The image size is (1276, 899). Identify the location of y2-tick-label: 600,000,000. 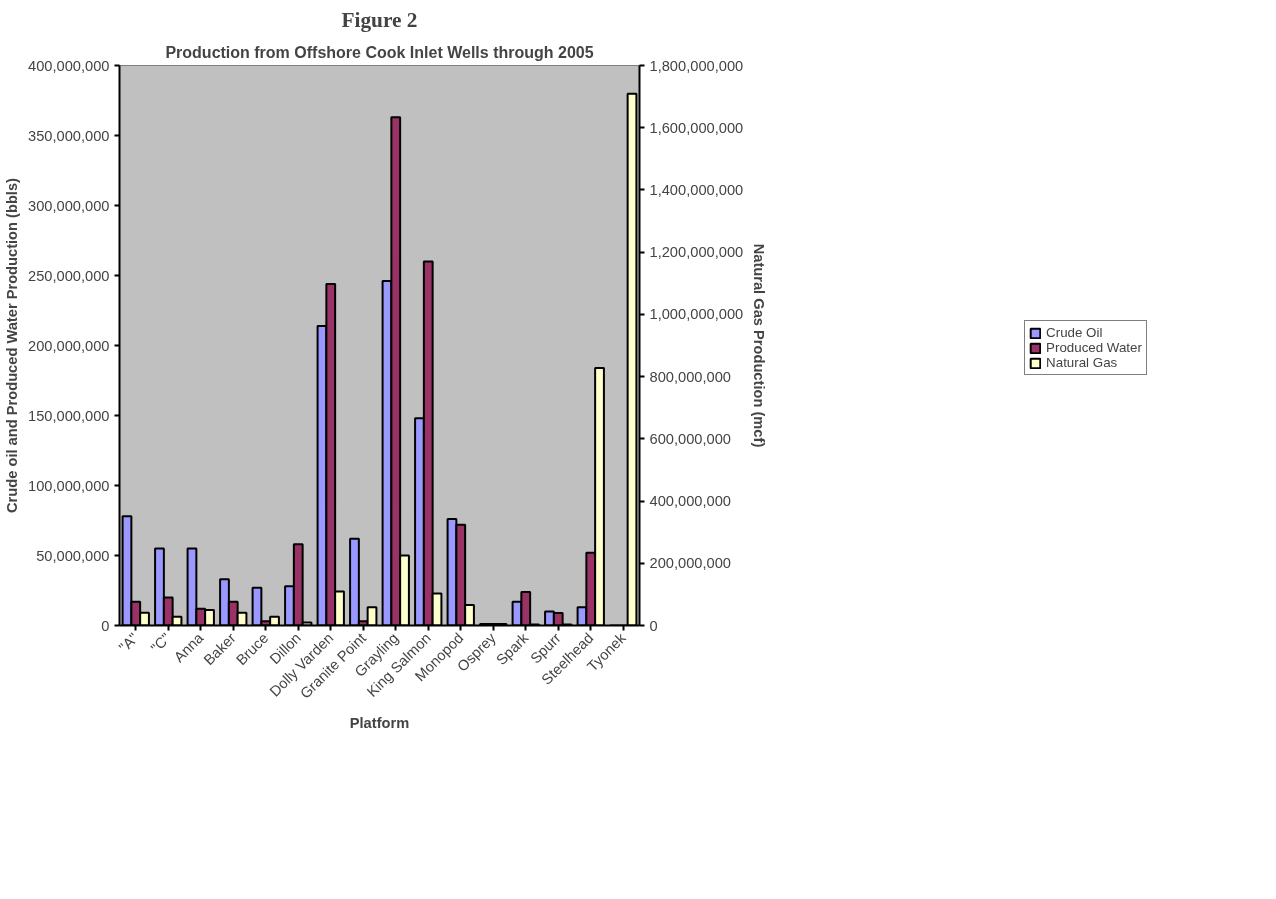
(690, 438).